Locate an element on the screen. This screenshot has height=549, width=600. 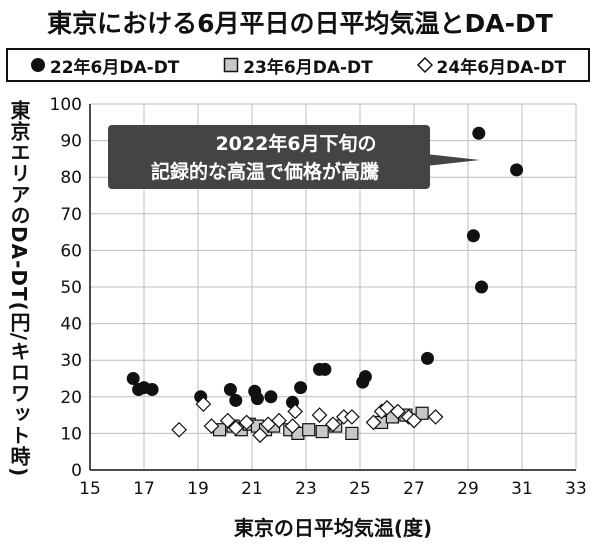
x-tick-label: 21 is located at coordinates (252, 489).